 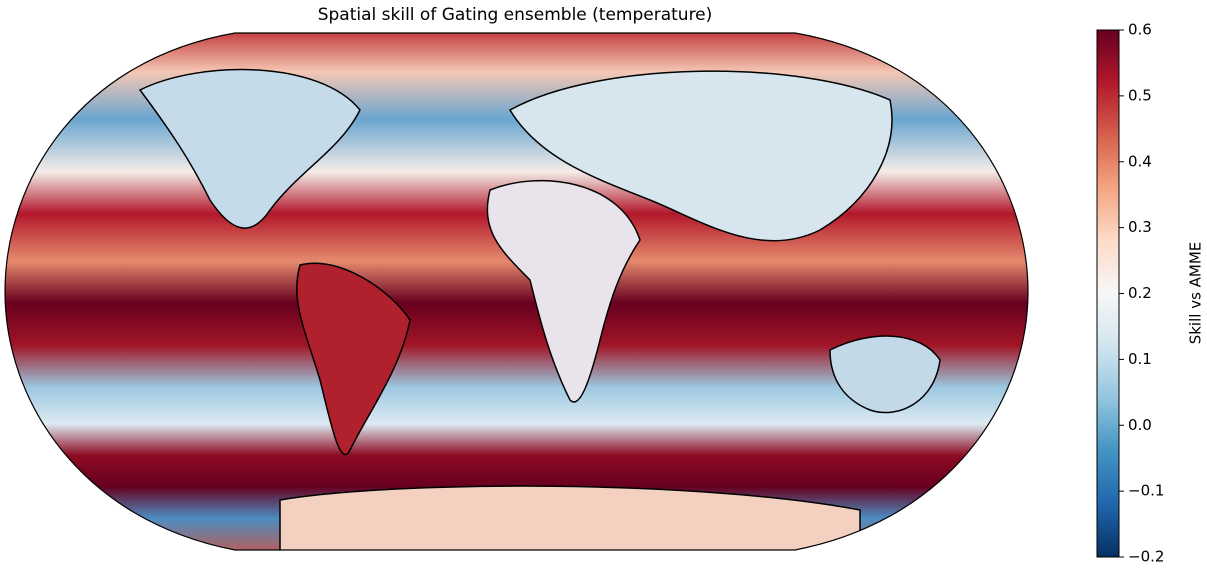 I want to click on colorbar-tick-label: 0.3, so click(x=1140, y=227).